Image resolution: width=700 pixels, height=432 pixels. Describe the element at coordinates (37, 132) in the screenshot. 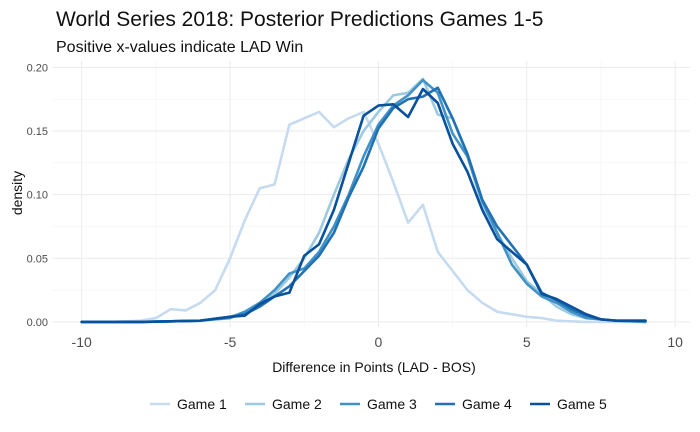

I see `y-tick-label: 0.15` at that location.